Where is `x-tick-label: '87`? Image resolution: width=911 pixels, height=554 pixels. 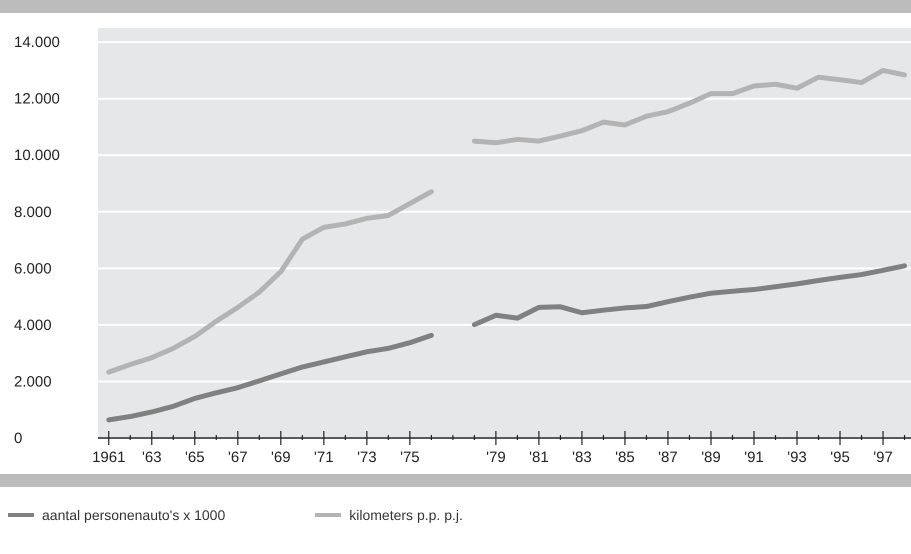
x-tick-label: '87 is located at coordinates (668, 457).